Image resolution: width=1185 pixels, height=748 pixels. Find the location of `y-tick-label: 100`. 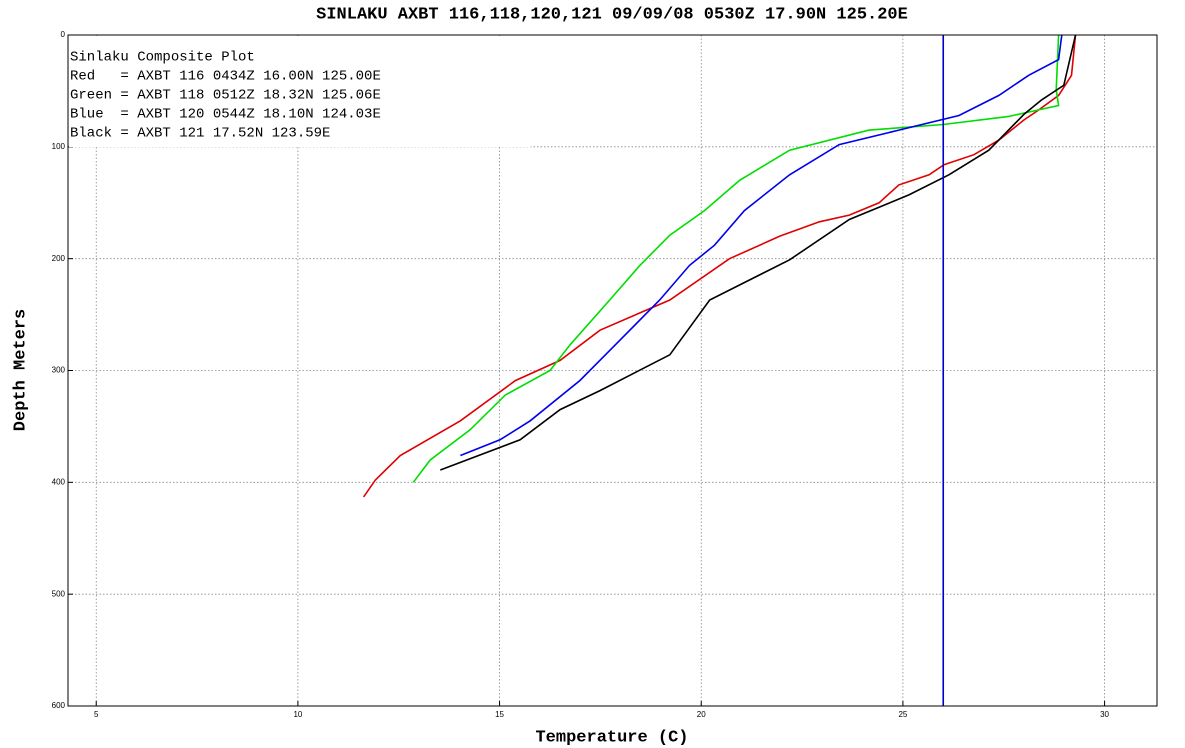

y-tick-label: 100 is located at coordinates (59, 146).